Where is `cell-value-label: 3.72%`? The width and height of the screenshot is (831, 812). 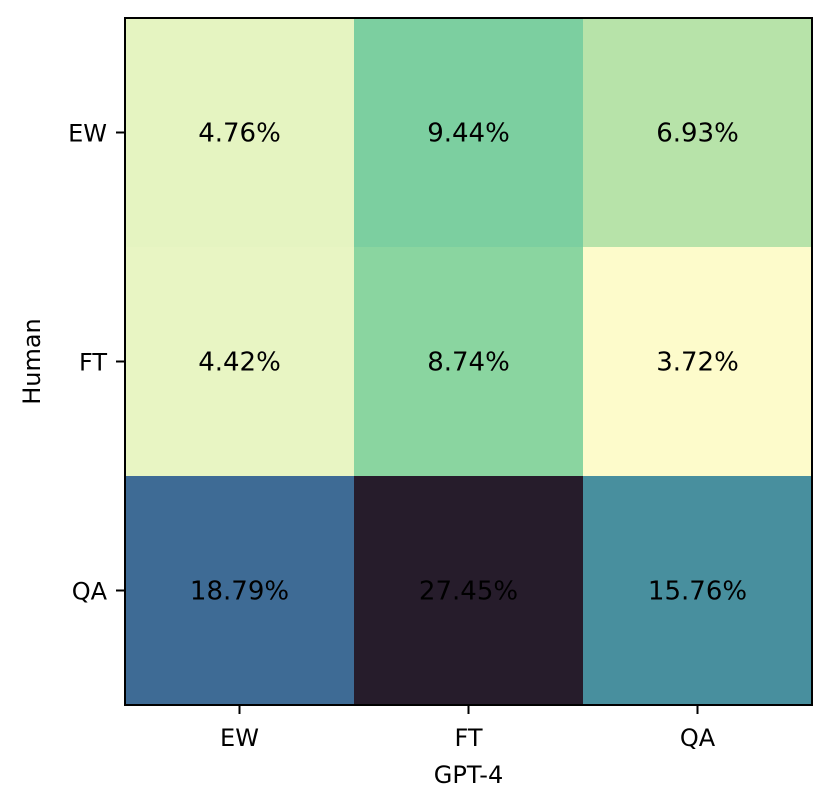
cell-value-label: 3.72% is located at coordinates (697, 363).